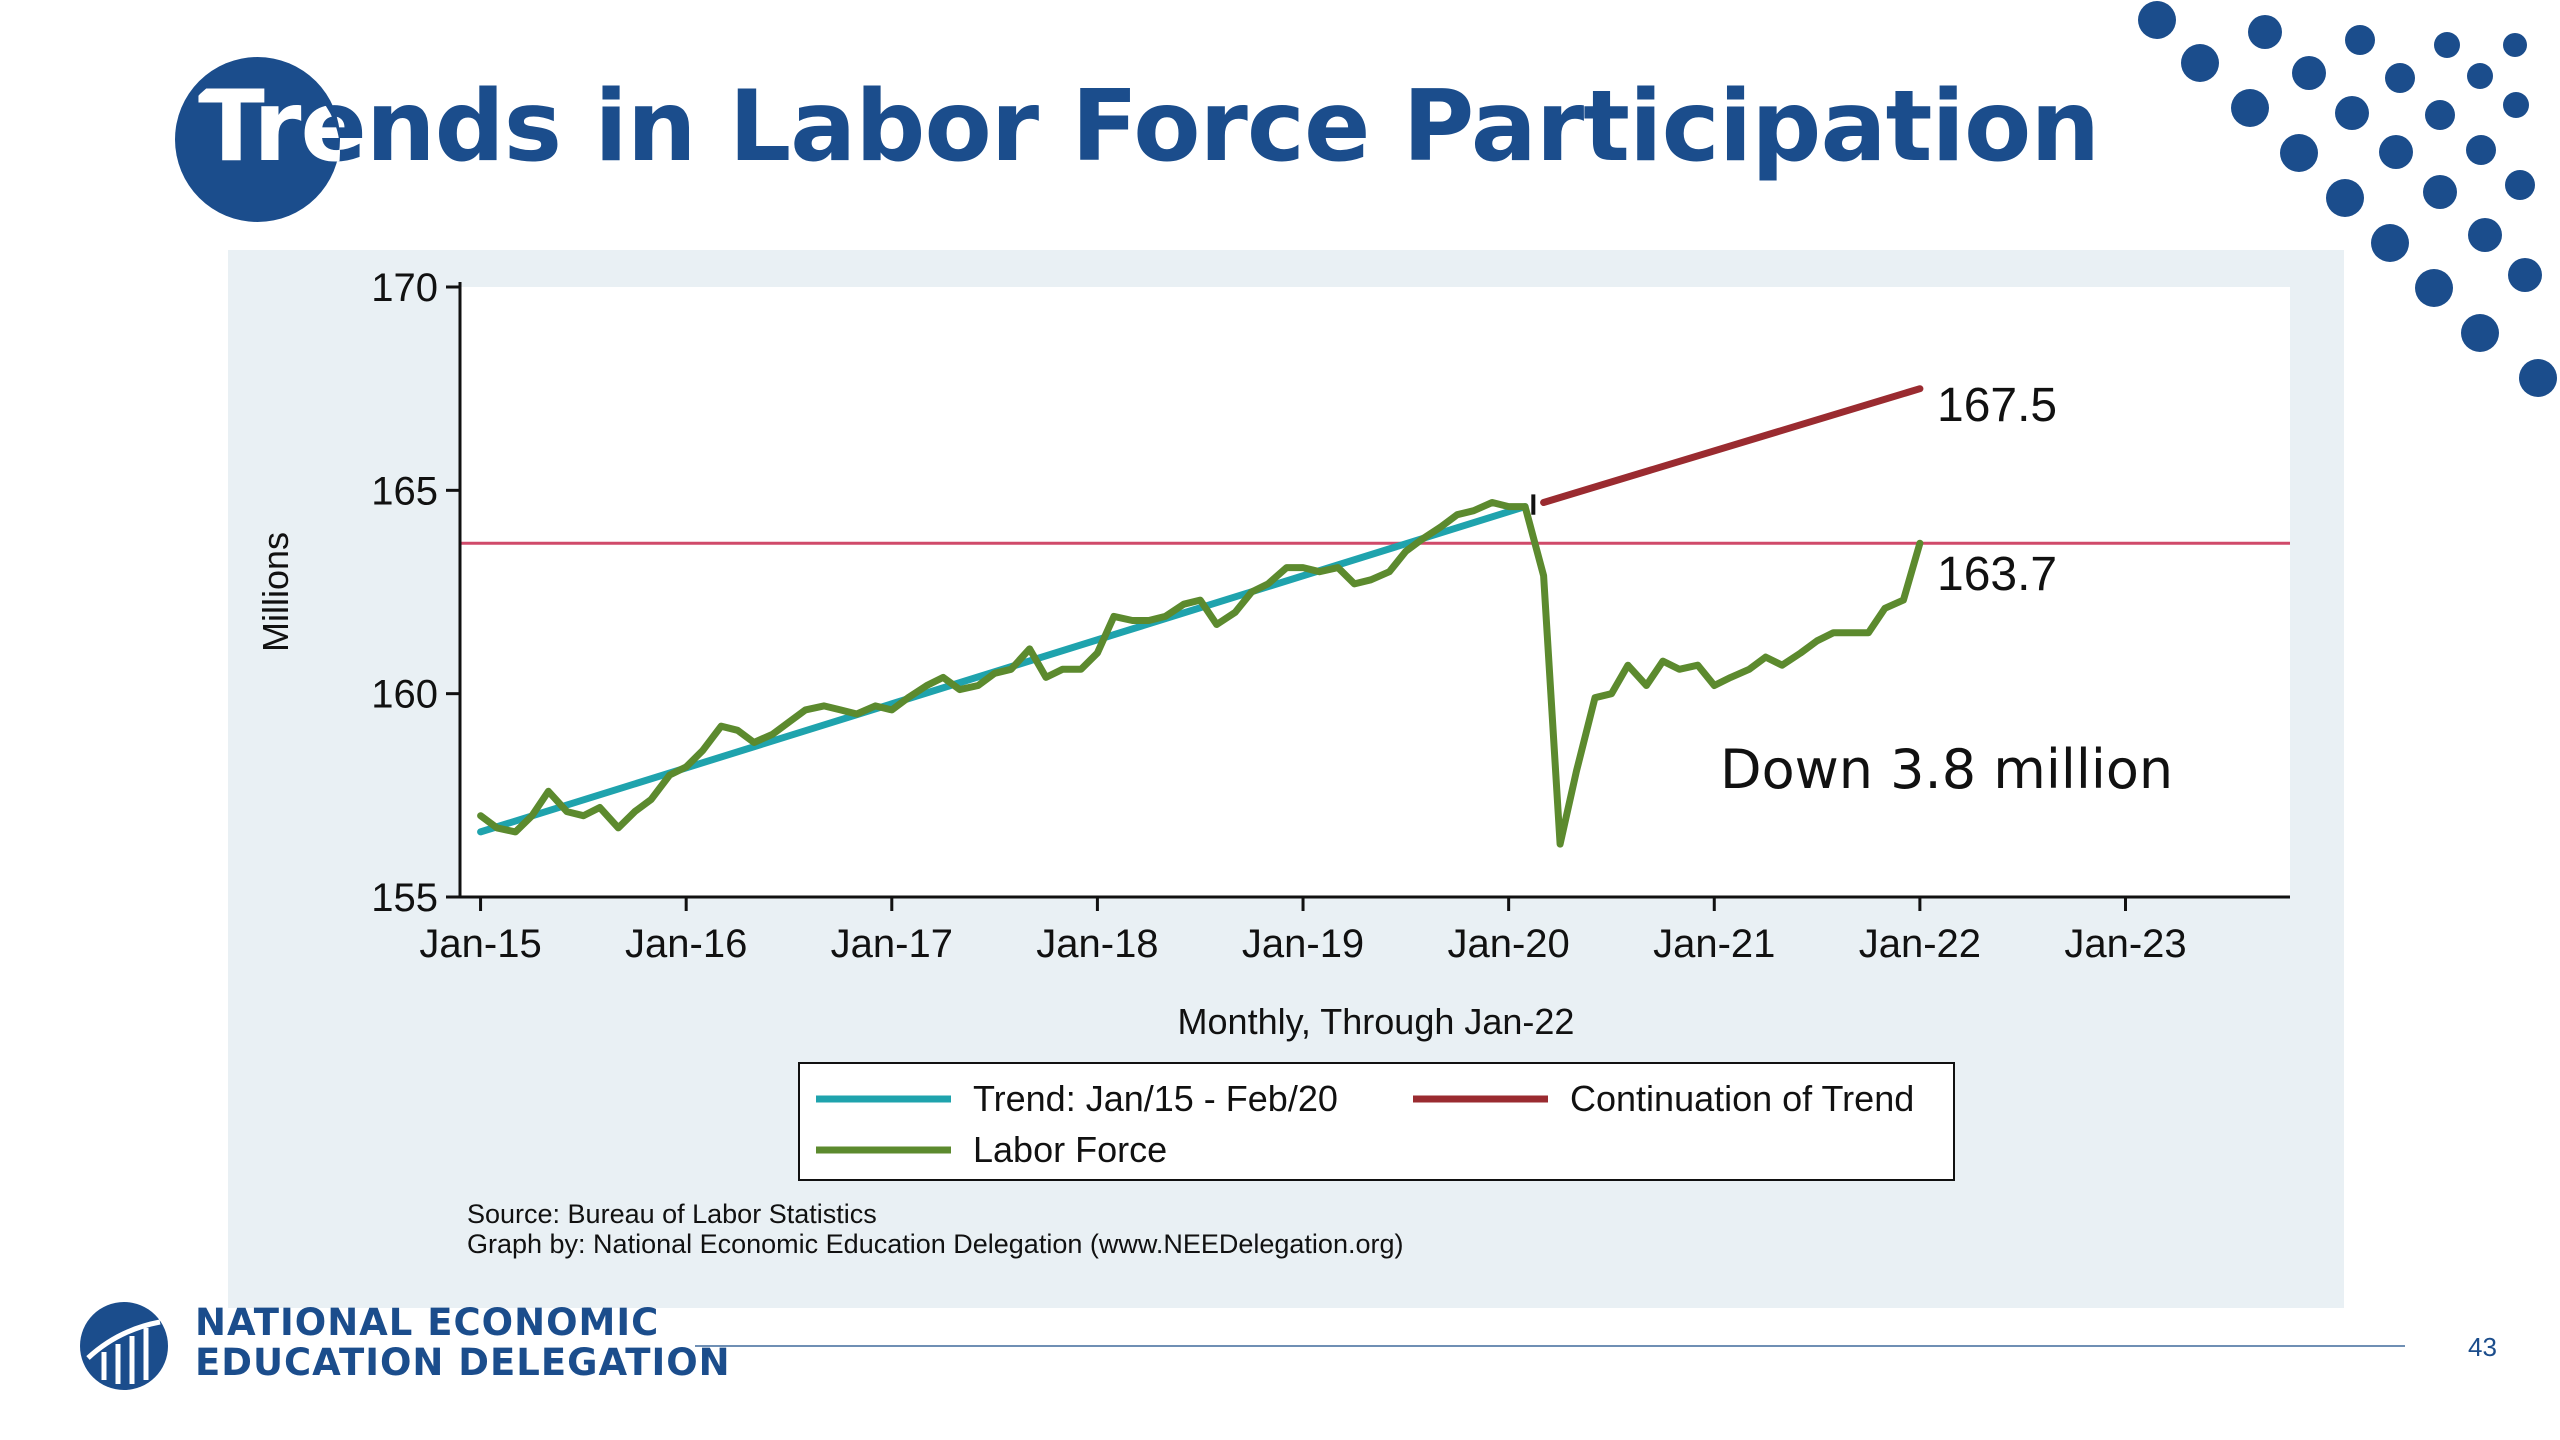  Describe the element at coordinates (1946, 769) in the screenshot. I see `drop-annotation: Down 3.8 million` at that location.